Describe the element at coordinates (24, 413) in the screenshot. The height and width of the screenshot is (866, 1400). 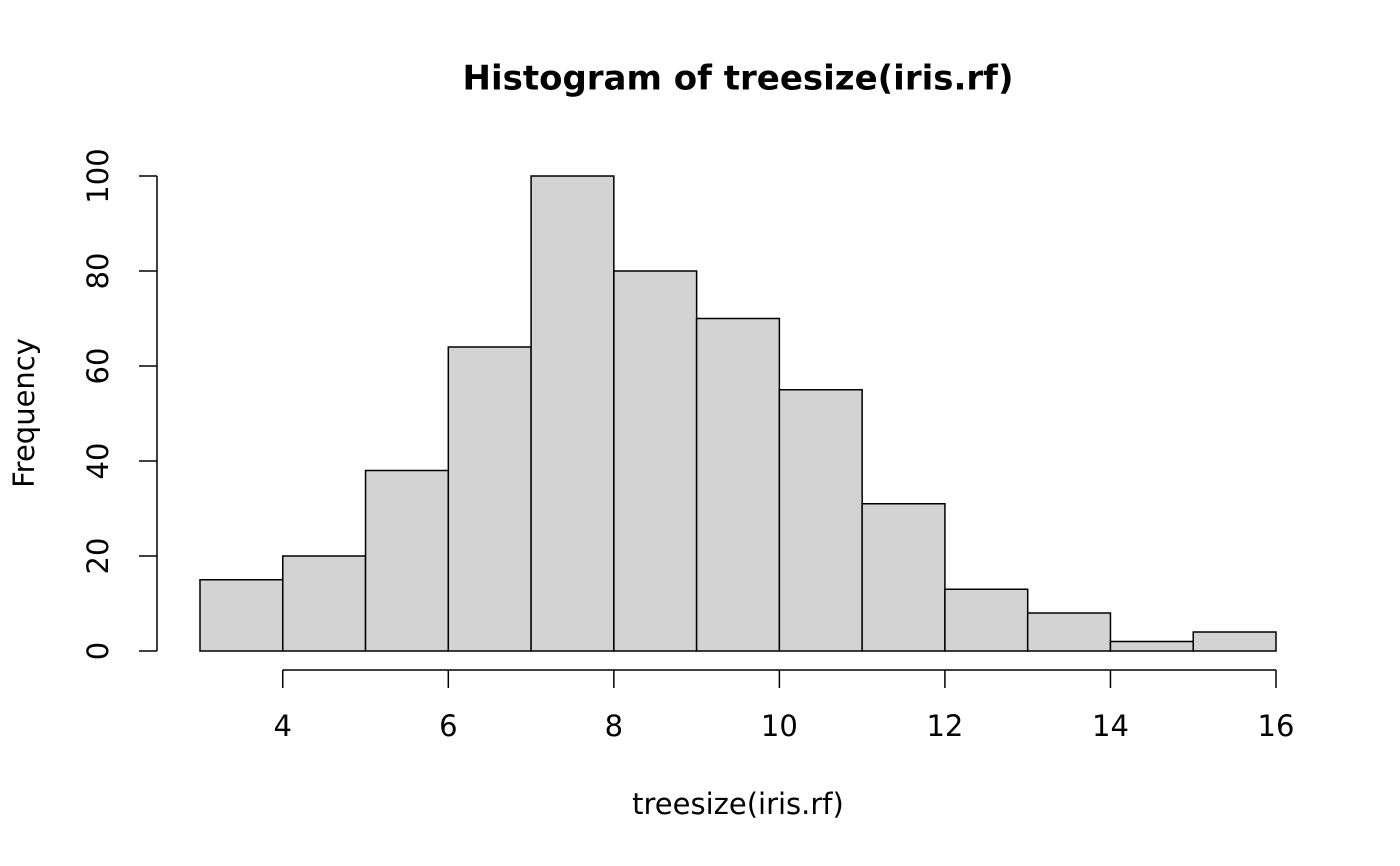
I see `y-axis-label: Frequency` at that location.